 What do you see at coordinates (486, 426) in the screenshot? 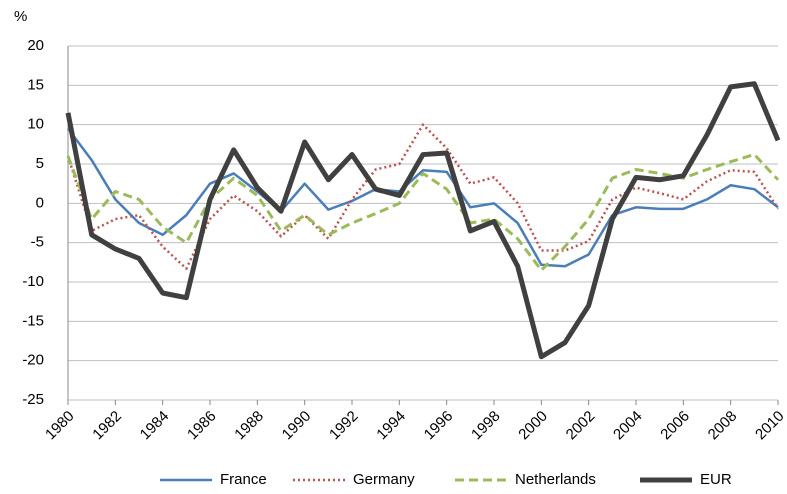
I see `x-tick-label: 1998` at bounding box center [486, 426].